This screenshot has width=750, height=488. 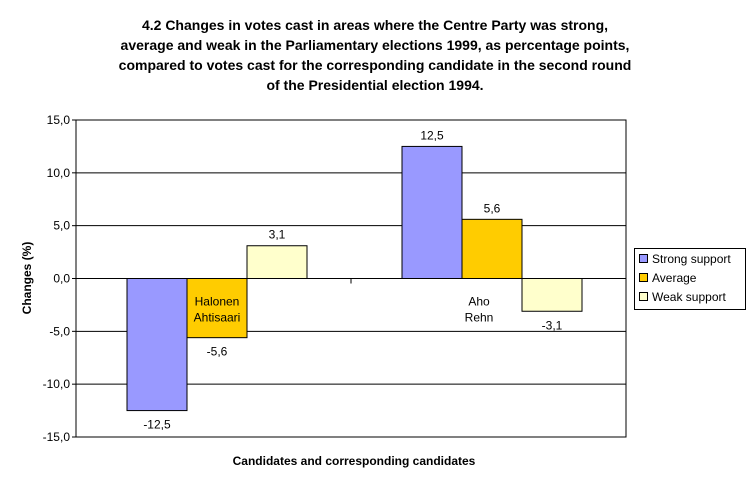 I want to click on data-label: -3,1, so click(x=552, y=325).